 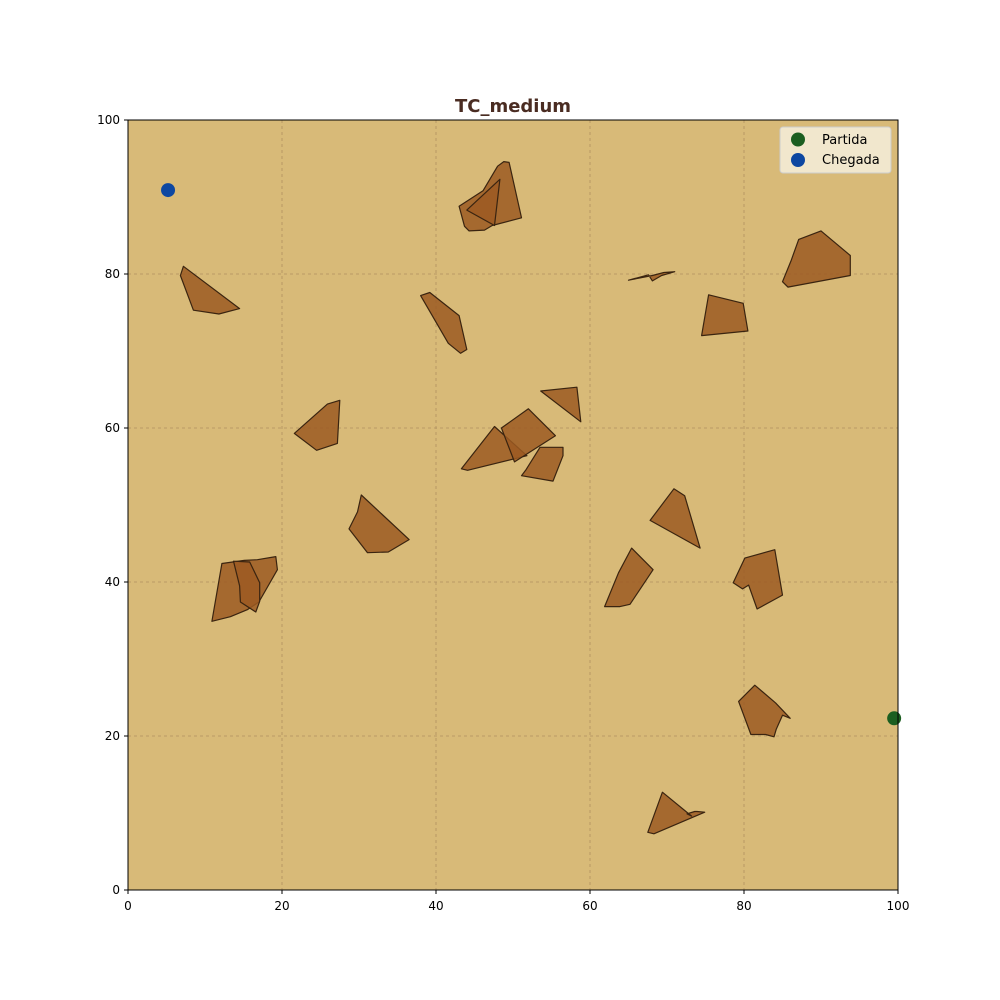 What do you see at coordinates (112, 505) in the screenshot?
I see `y-axis: 0 20 40 60 80 100` at bounding box center [112, 505].